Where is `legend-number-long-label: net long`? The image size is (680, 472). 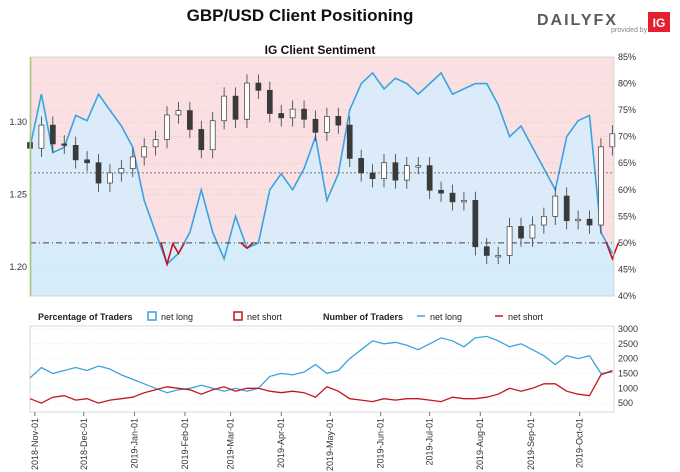 legend-number-long-label: net long is located at coordinates (446, 317).